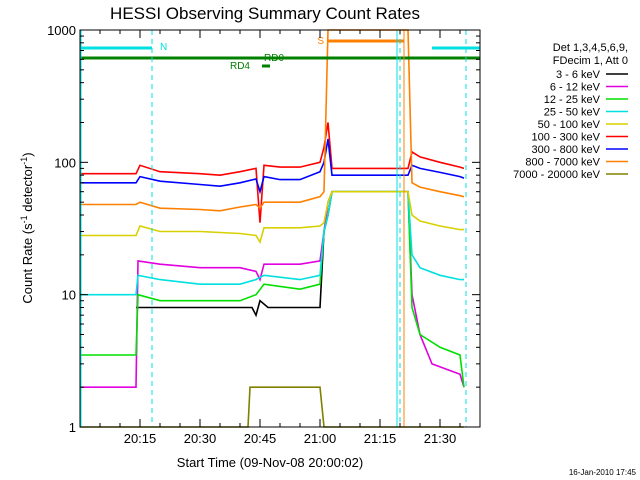 The height and width of the screenshot is (480, 640). Describe the element at coordinates (270, 462) in the screenshot. I see `x-axis-label: Start Time (09-Nov-08 20:00:02)` at that location.